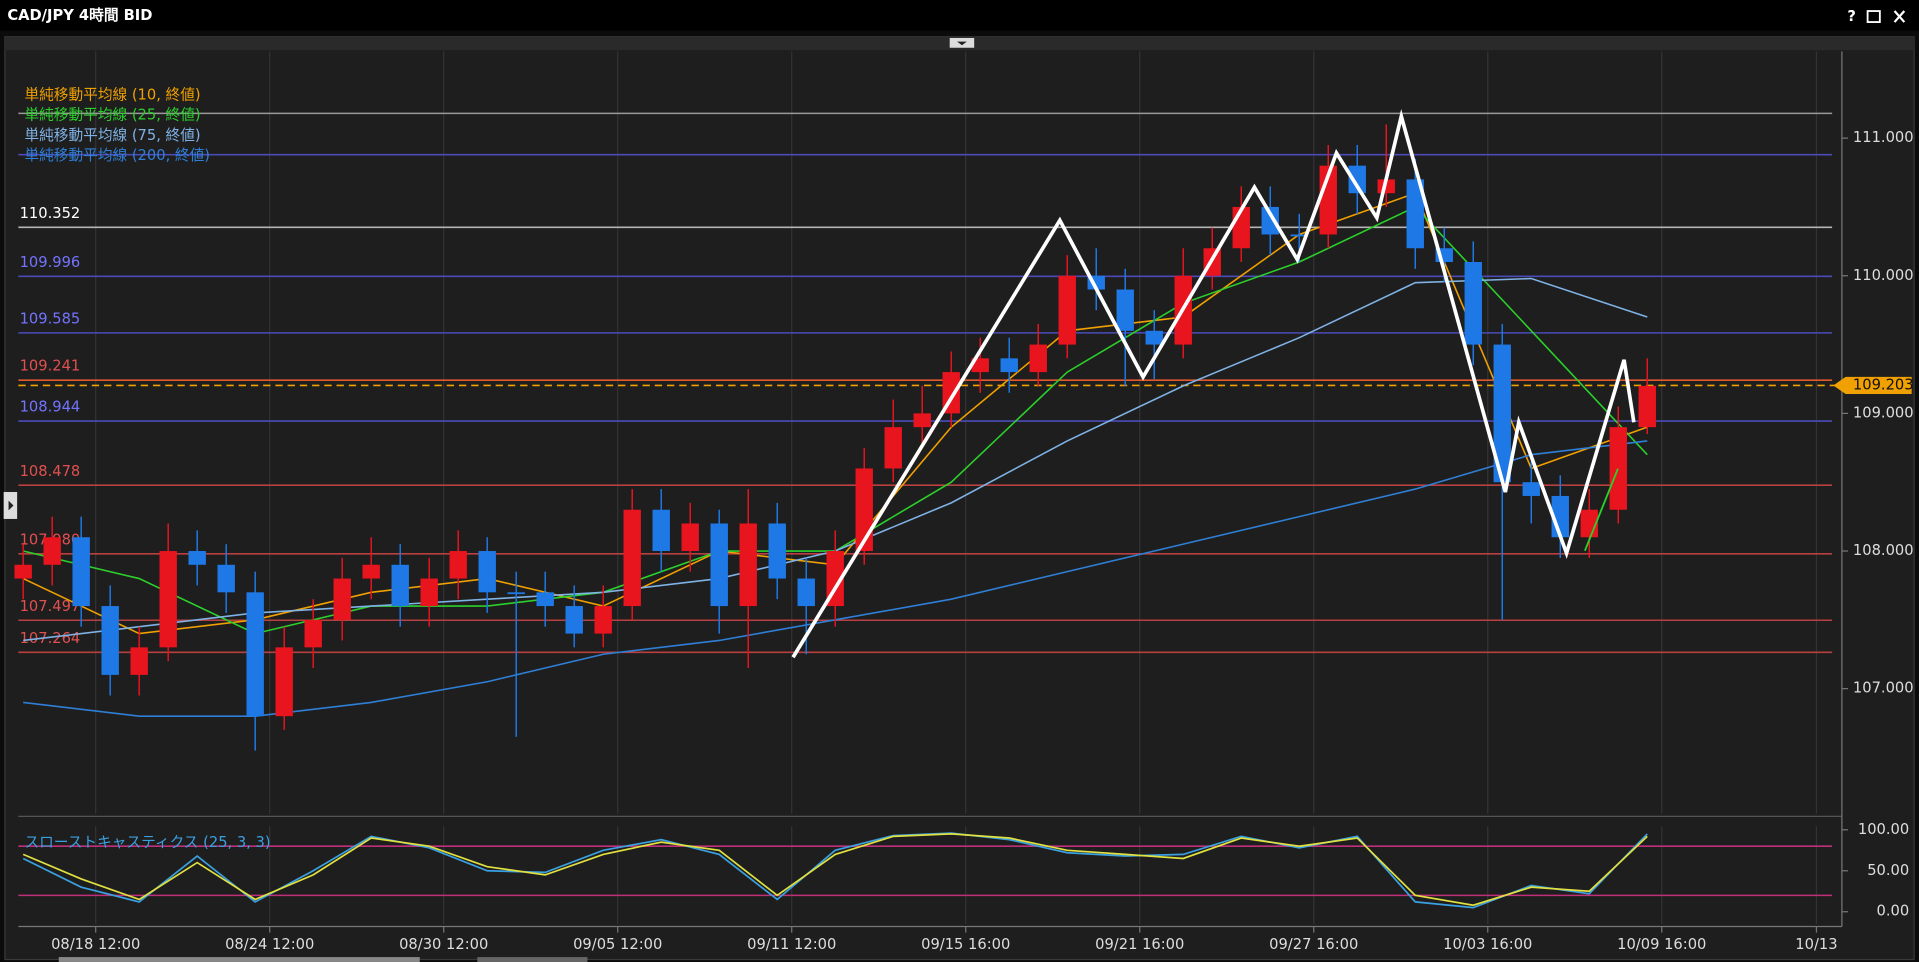 The image size is (1919, 962). Describe the element at coordinates (11, 505) in the screenshot. I see `side-icon` at that location.